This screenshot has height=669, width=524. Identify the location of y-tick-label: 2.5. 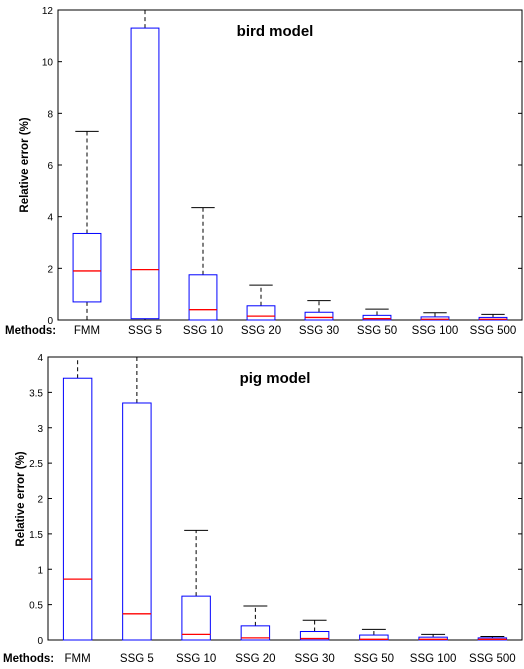
(36, 464).